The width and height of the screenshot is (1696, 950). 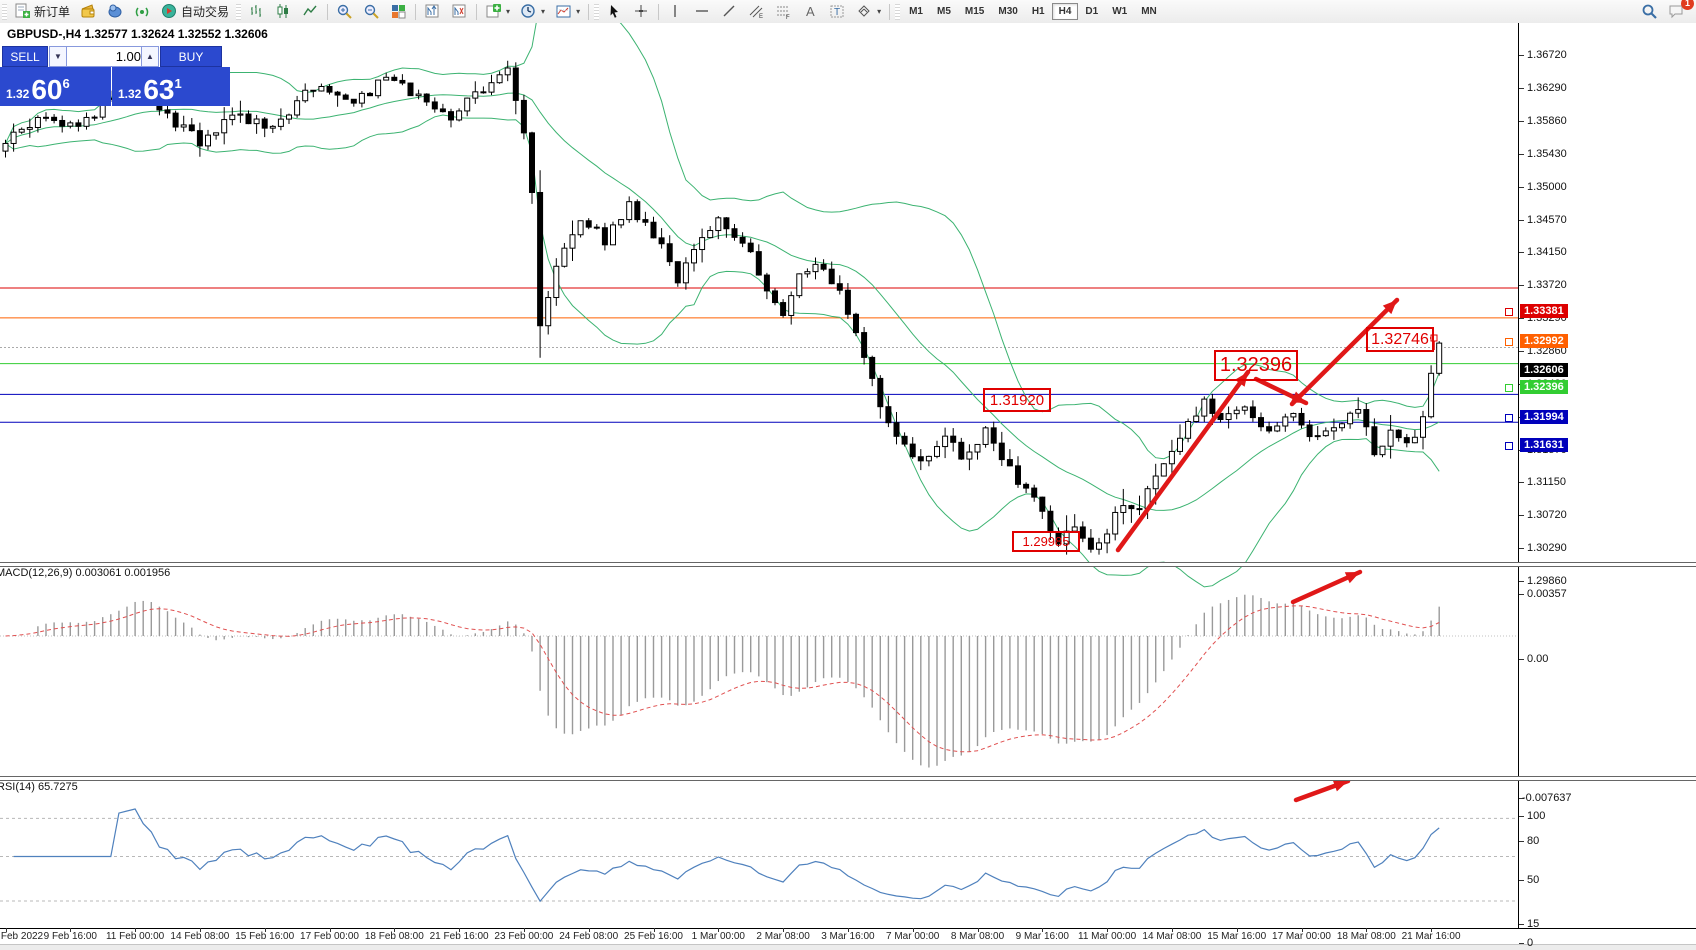 What do you see at coordinates (848, 564) in the screenshot?
I see `macd-pane-separator` at bounding box center [848, 564].